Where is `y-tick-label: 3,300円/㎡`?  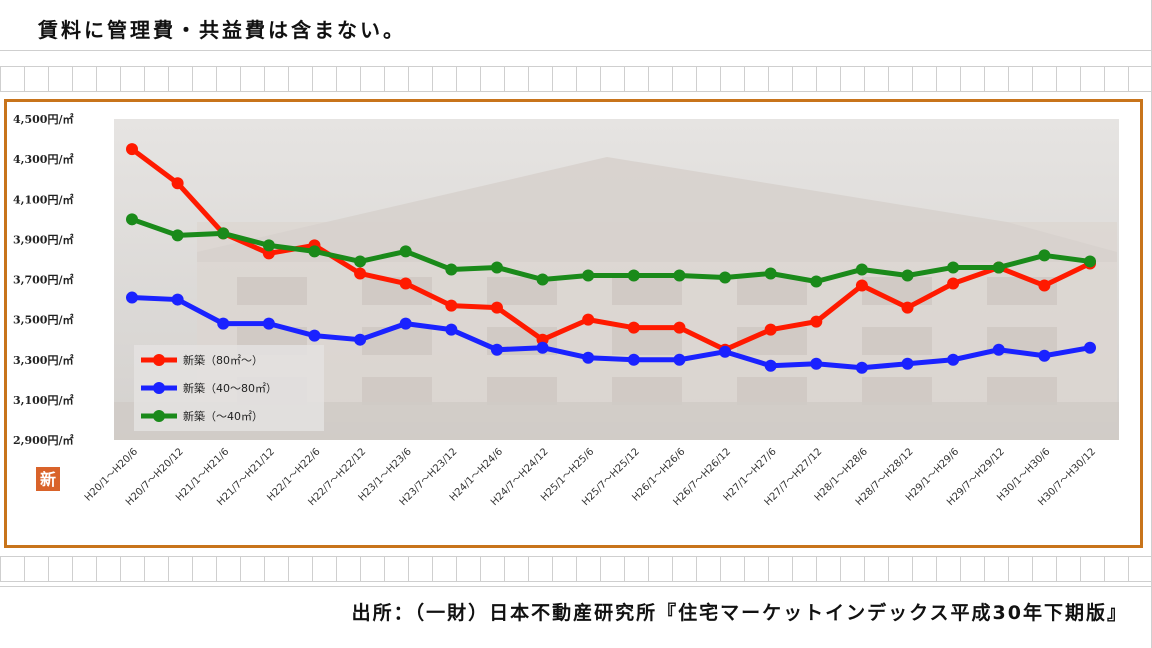
y-tick-label: 3,300円/㎡ is located at coordinates (43, 360).